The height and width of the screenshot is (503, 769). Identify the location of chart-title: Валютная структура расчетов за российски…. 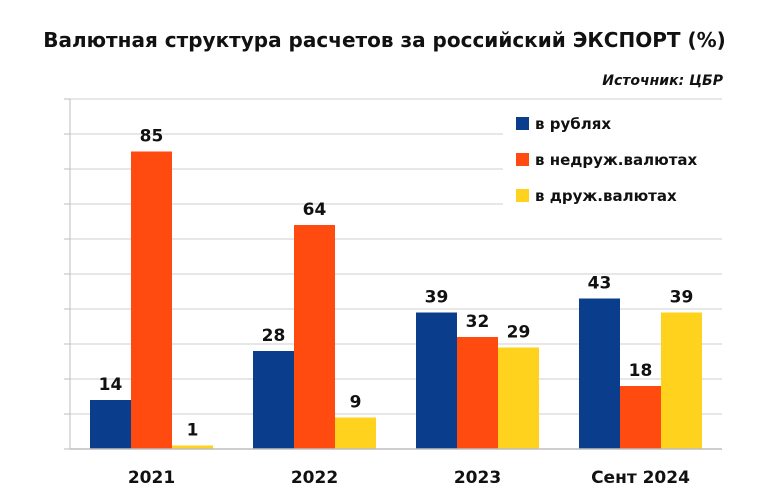
(384, 40).